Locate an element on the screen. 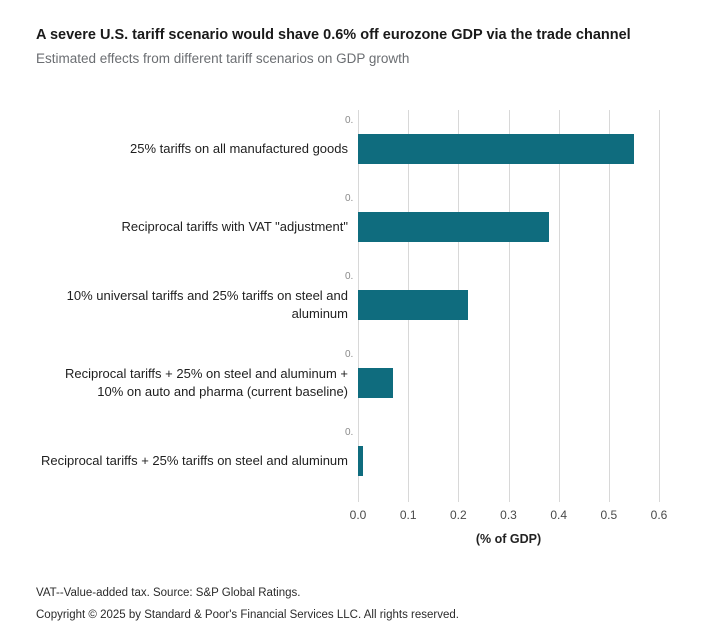  x-axis: 0.0 0.1 0.2 0.3 0.4 0.5 0.6 is located at coordinates (509, 516).